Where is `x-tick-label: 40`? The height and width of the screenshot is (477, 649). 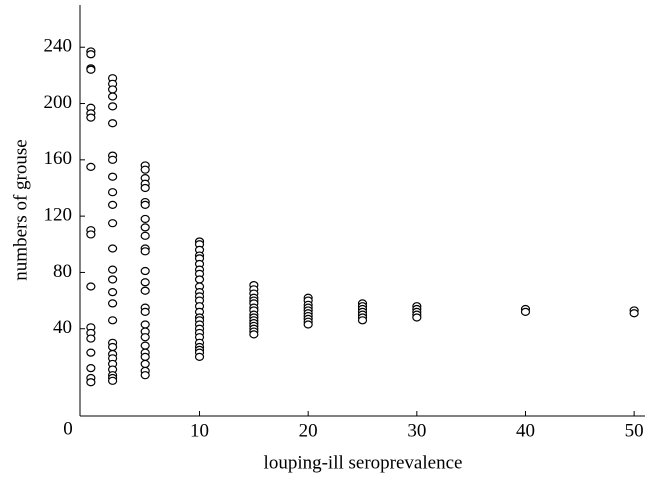 x-tick-label: 40 is located at coordinates (525, 430).